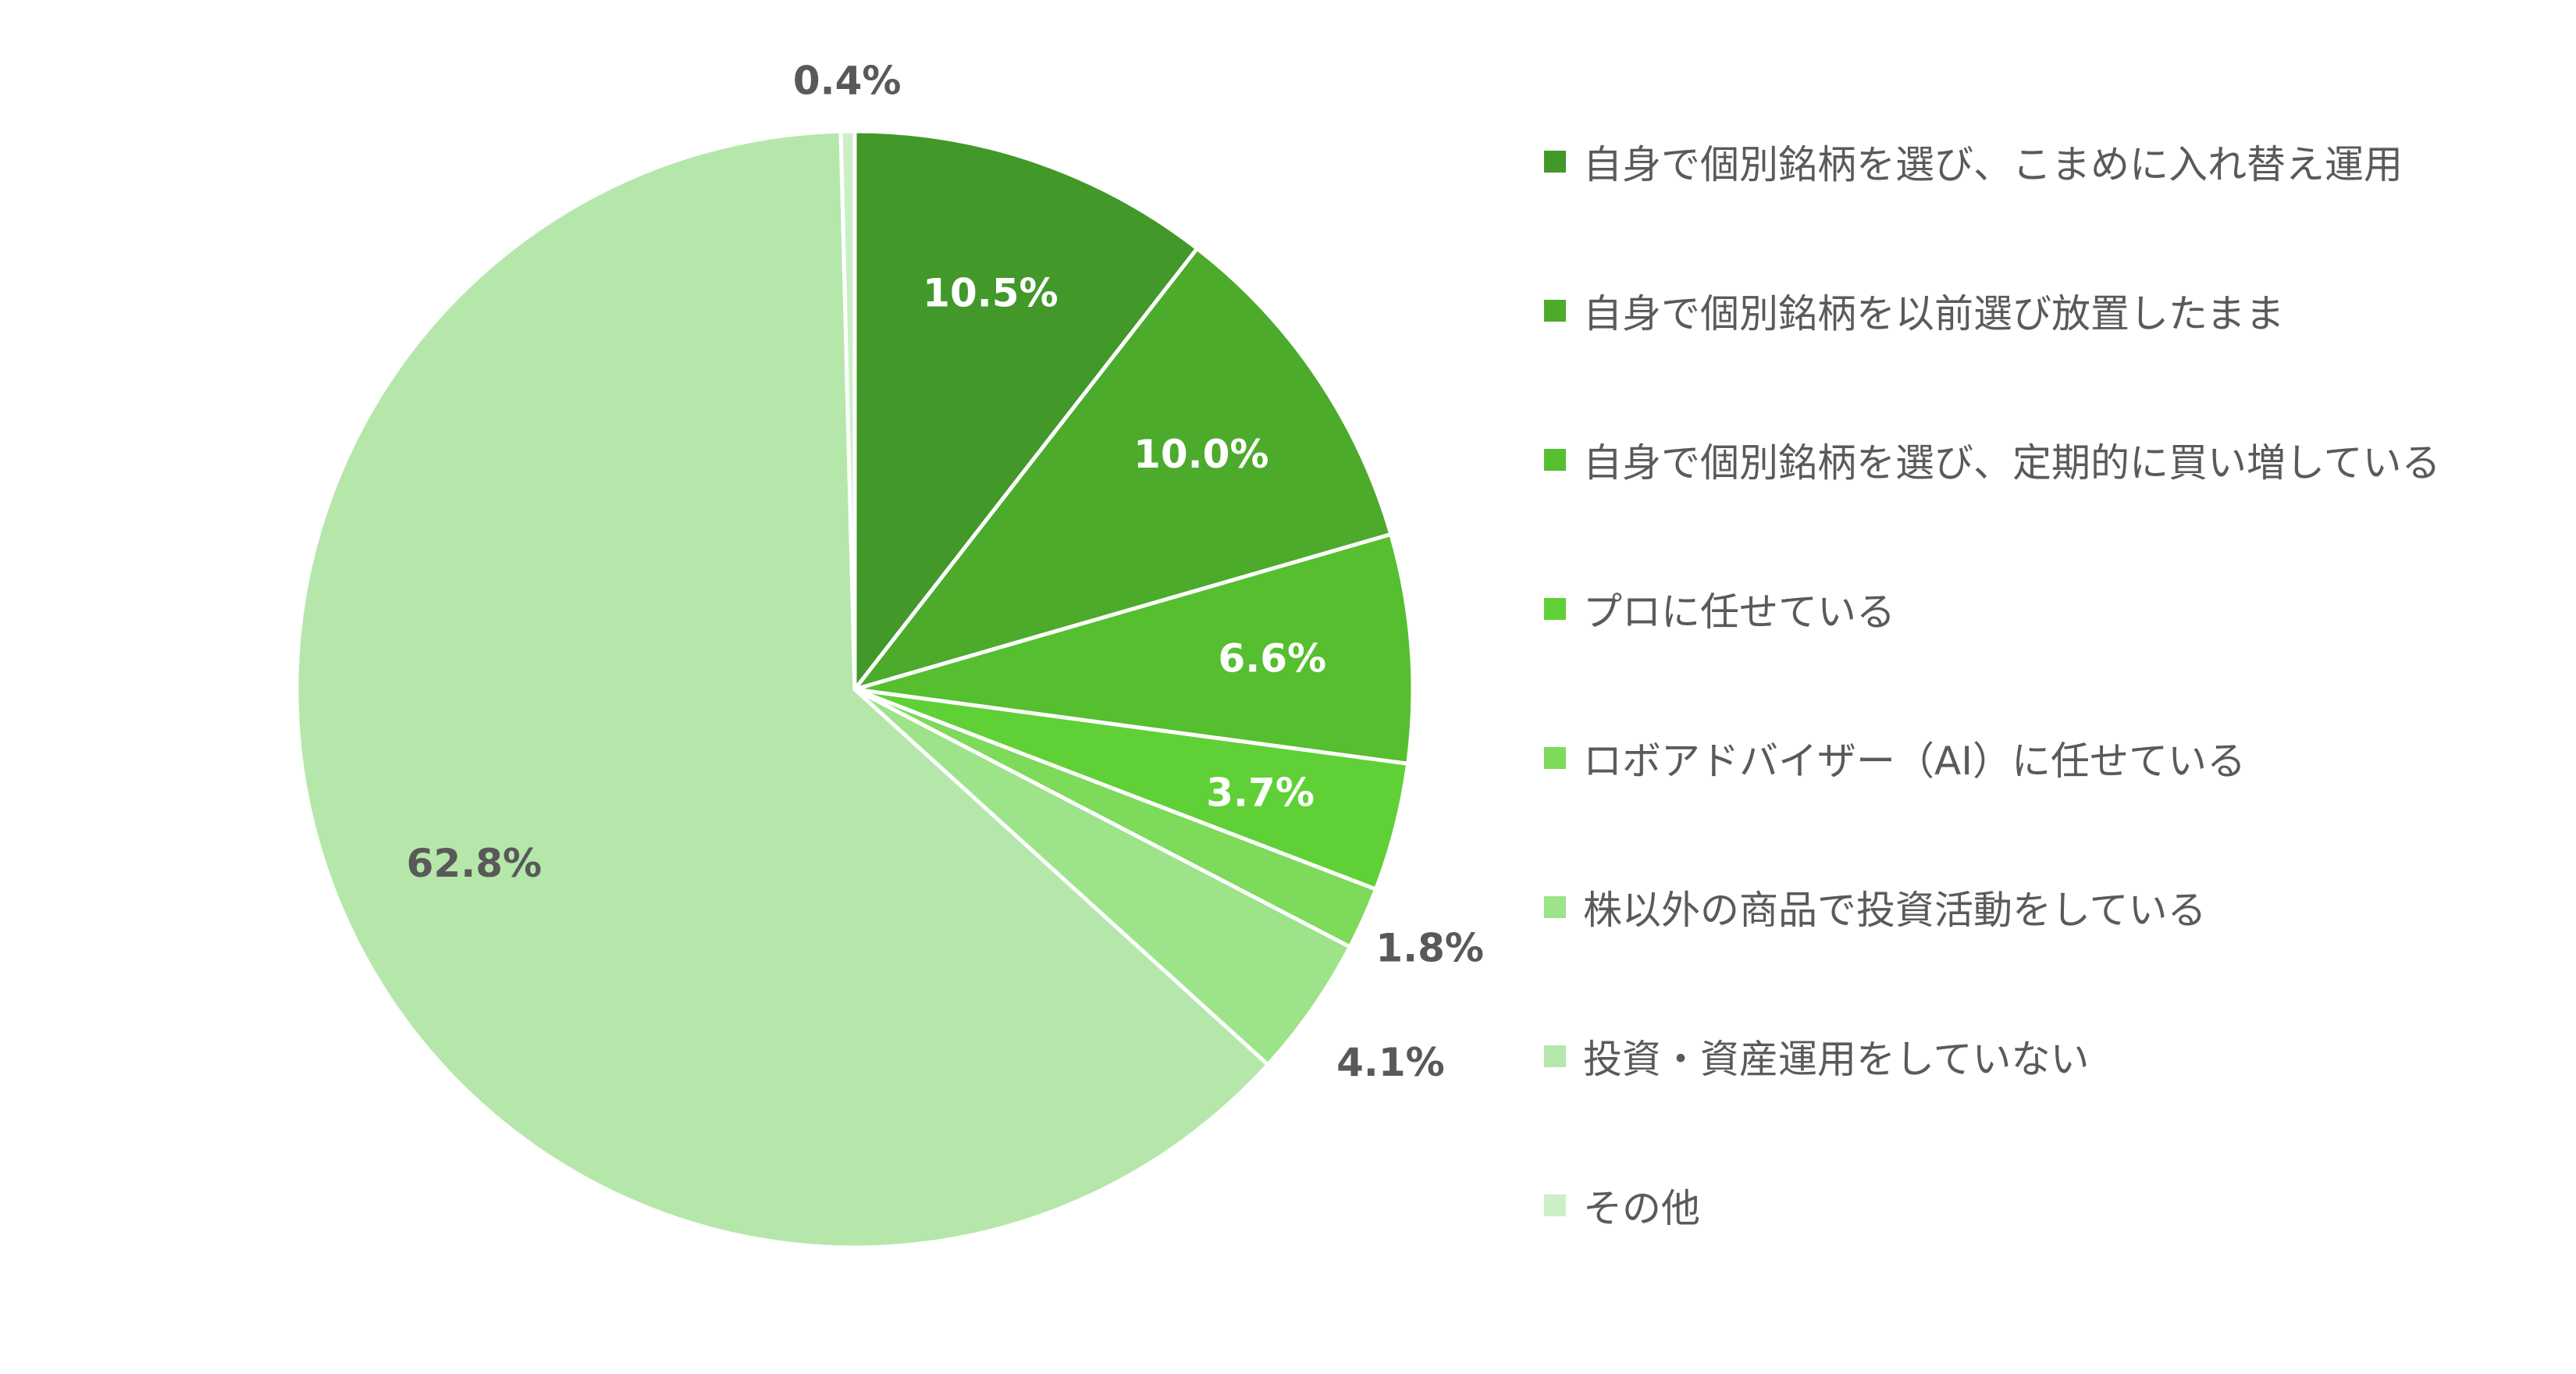  I want to click on legend-label: プロに任せている, so click(1739, 612).